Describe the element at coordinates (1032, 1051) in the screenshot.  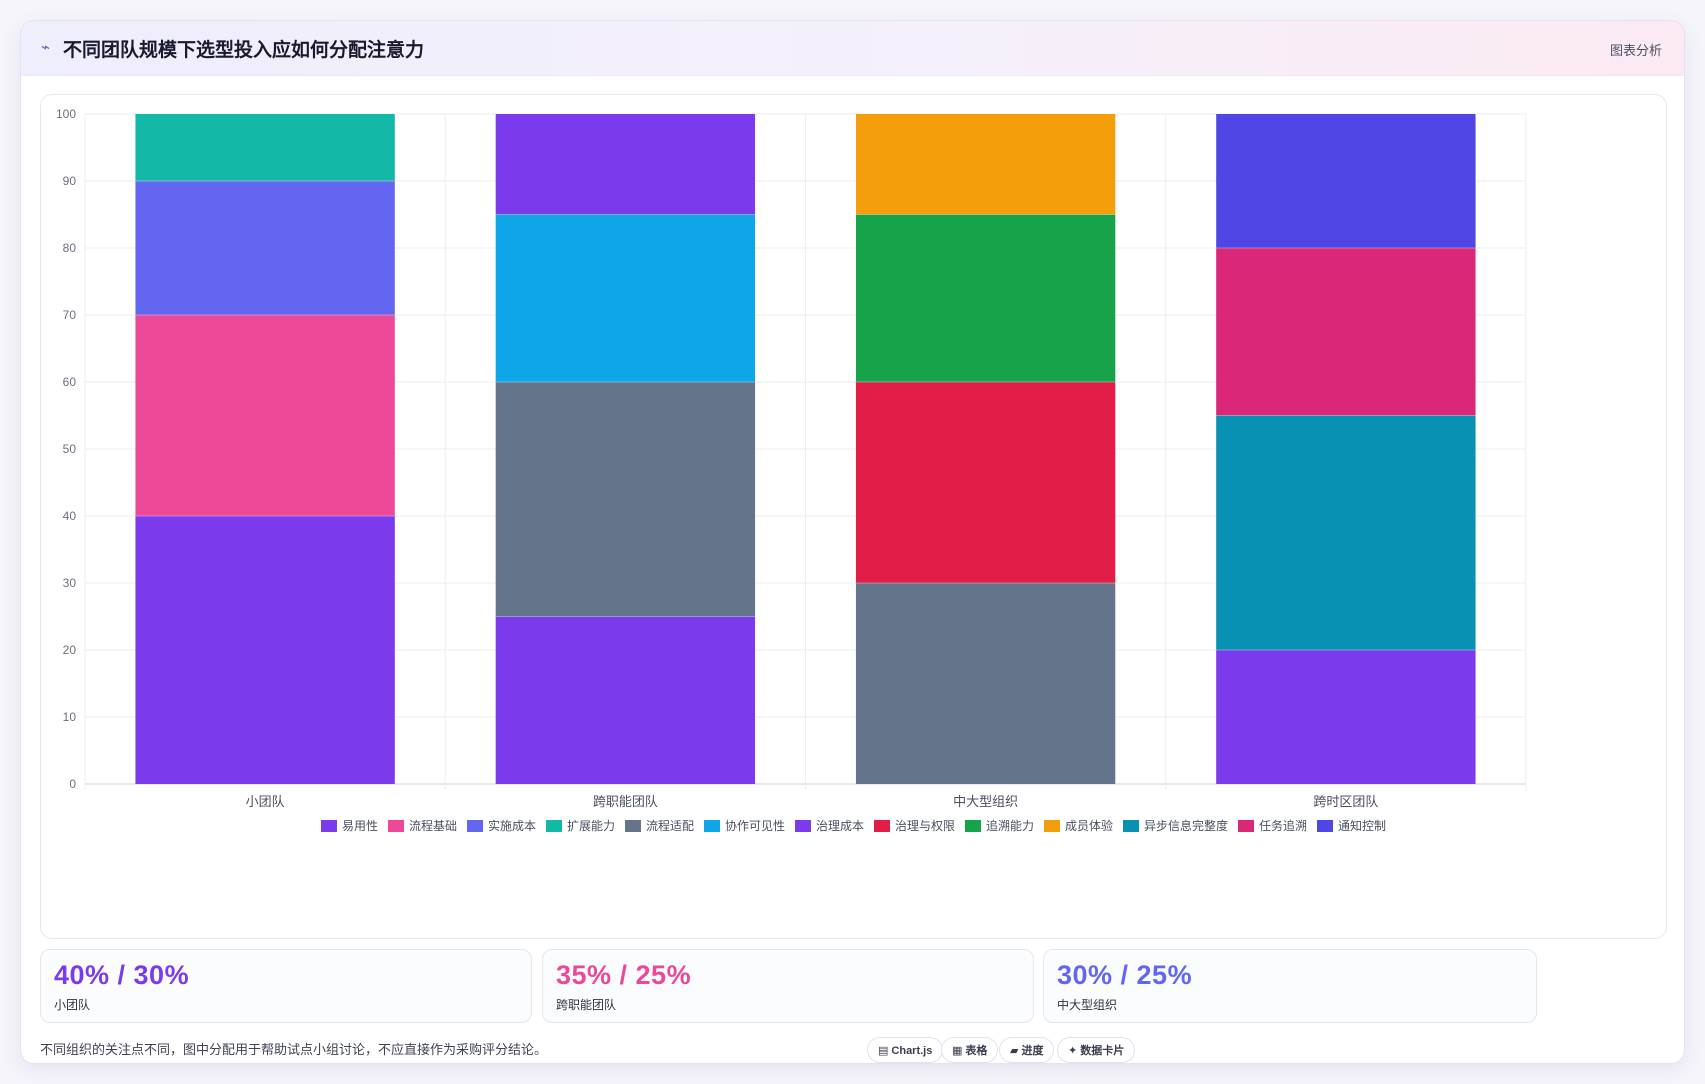
I see `chip-label: 进度` at that location.